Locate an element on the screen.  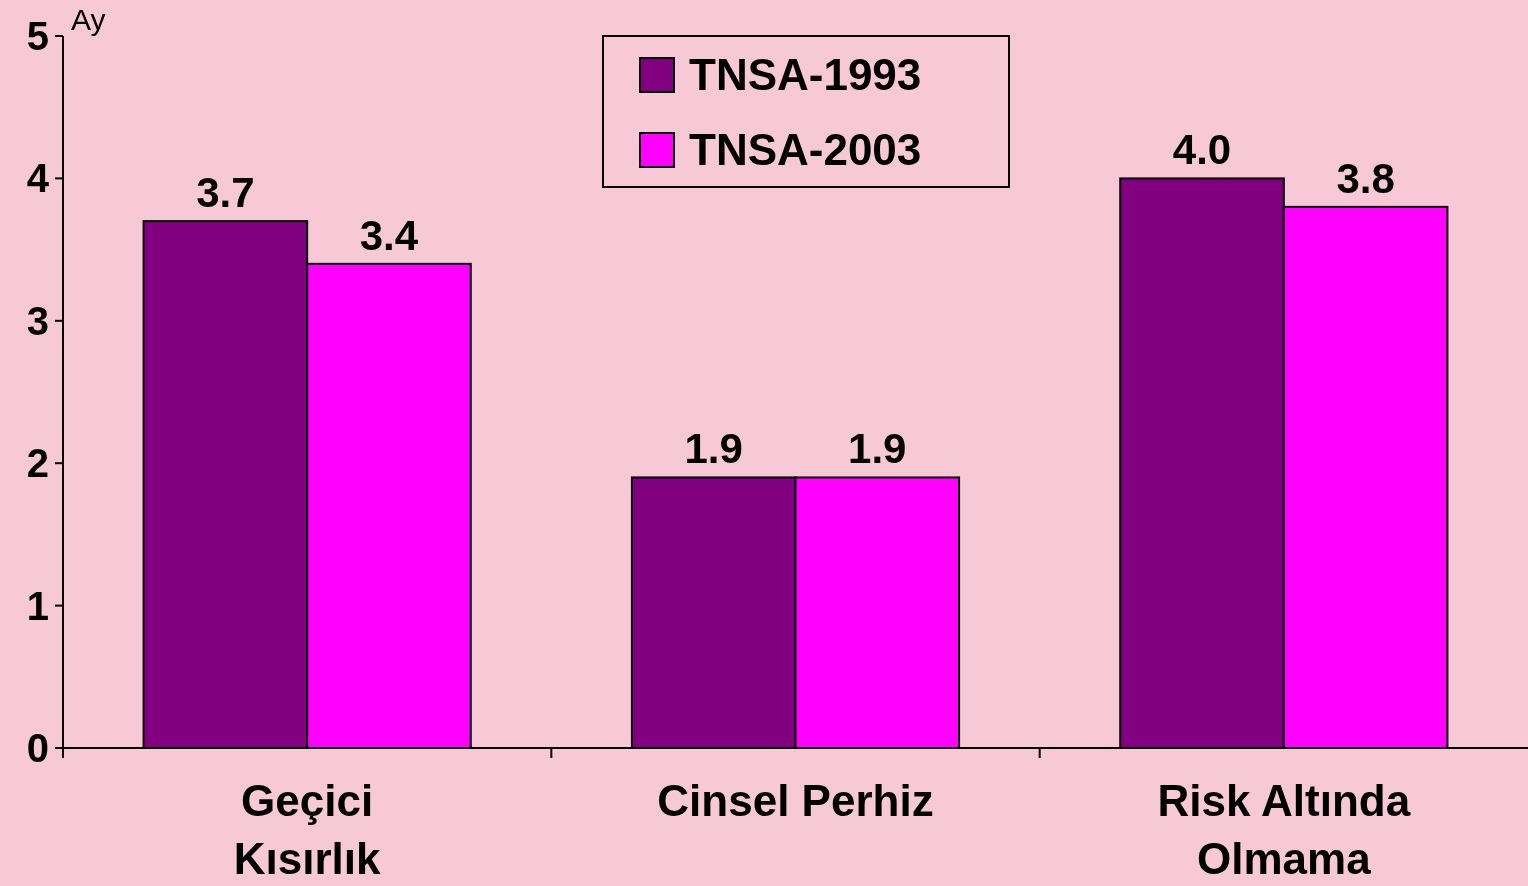
x-tick-label: Risk Altında Olmama is located at coordinates (1284, 829).